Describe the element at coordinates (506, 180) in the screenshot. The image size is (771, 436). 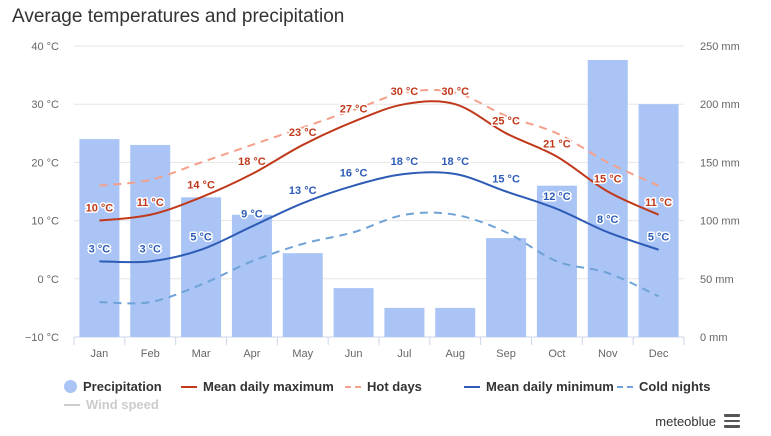
I see `mean-daily-minimum-data-label: 15 °C` at that location.